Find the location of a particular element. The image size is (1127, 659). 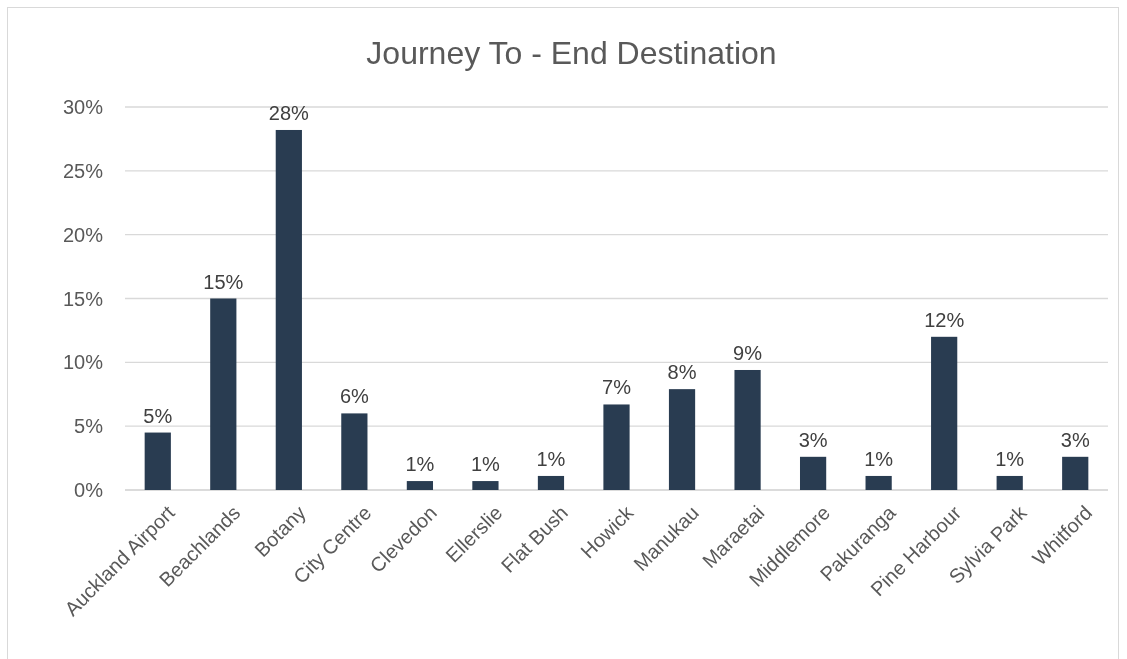

y-tick-label: 25% is located at coordinates (83, 170).